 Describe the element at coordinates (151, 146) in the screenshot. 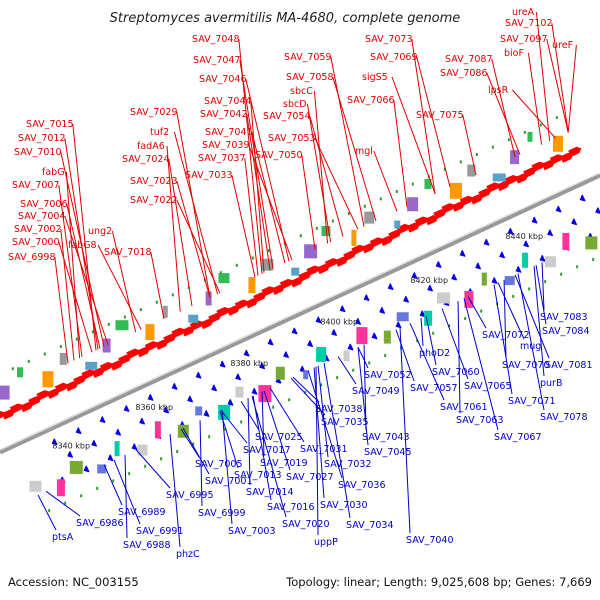

I see `gene-label-fada6: fadA6` at that location.